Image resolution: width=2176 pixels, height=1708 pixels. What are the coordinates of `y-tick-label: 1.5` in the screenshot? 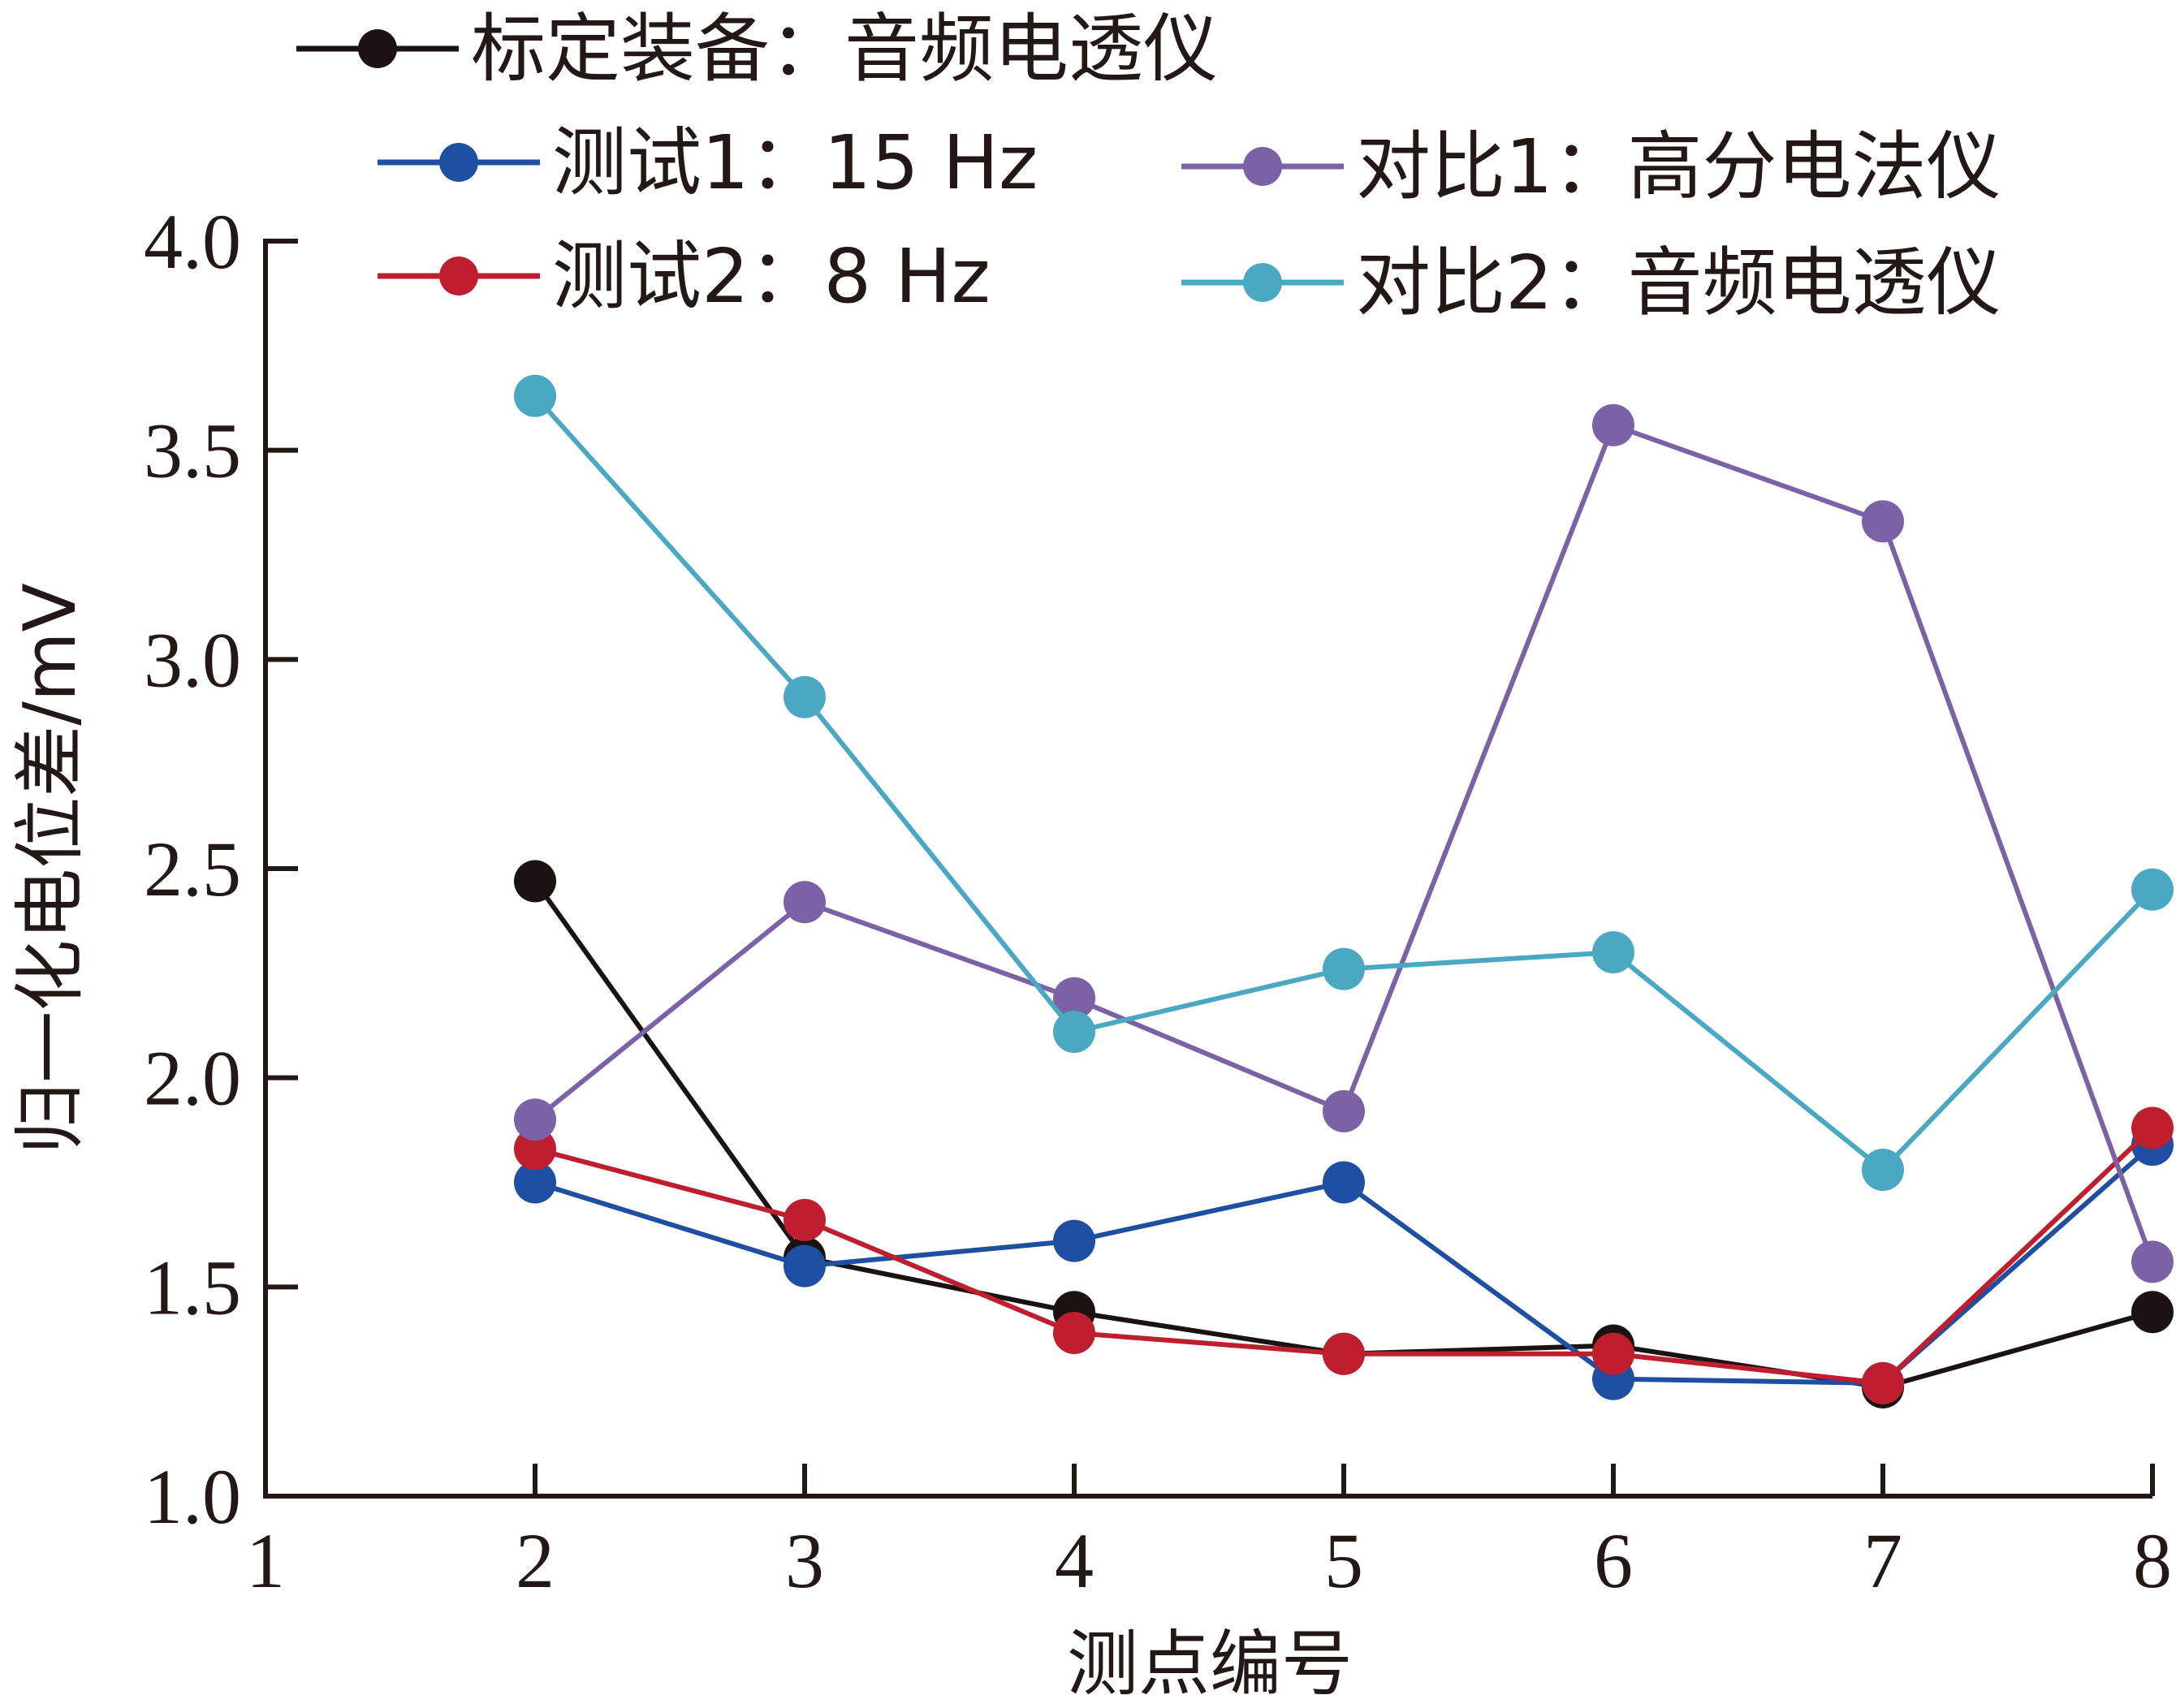 It's located at (192, 1287).